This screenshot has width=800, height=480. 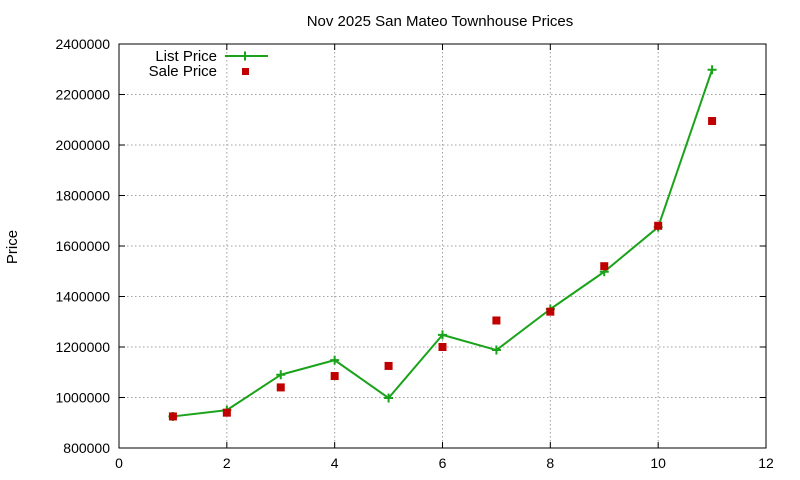 I want to click on x-tick-label: 10, so click(x=658, y=463).